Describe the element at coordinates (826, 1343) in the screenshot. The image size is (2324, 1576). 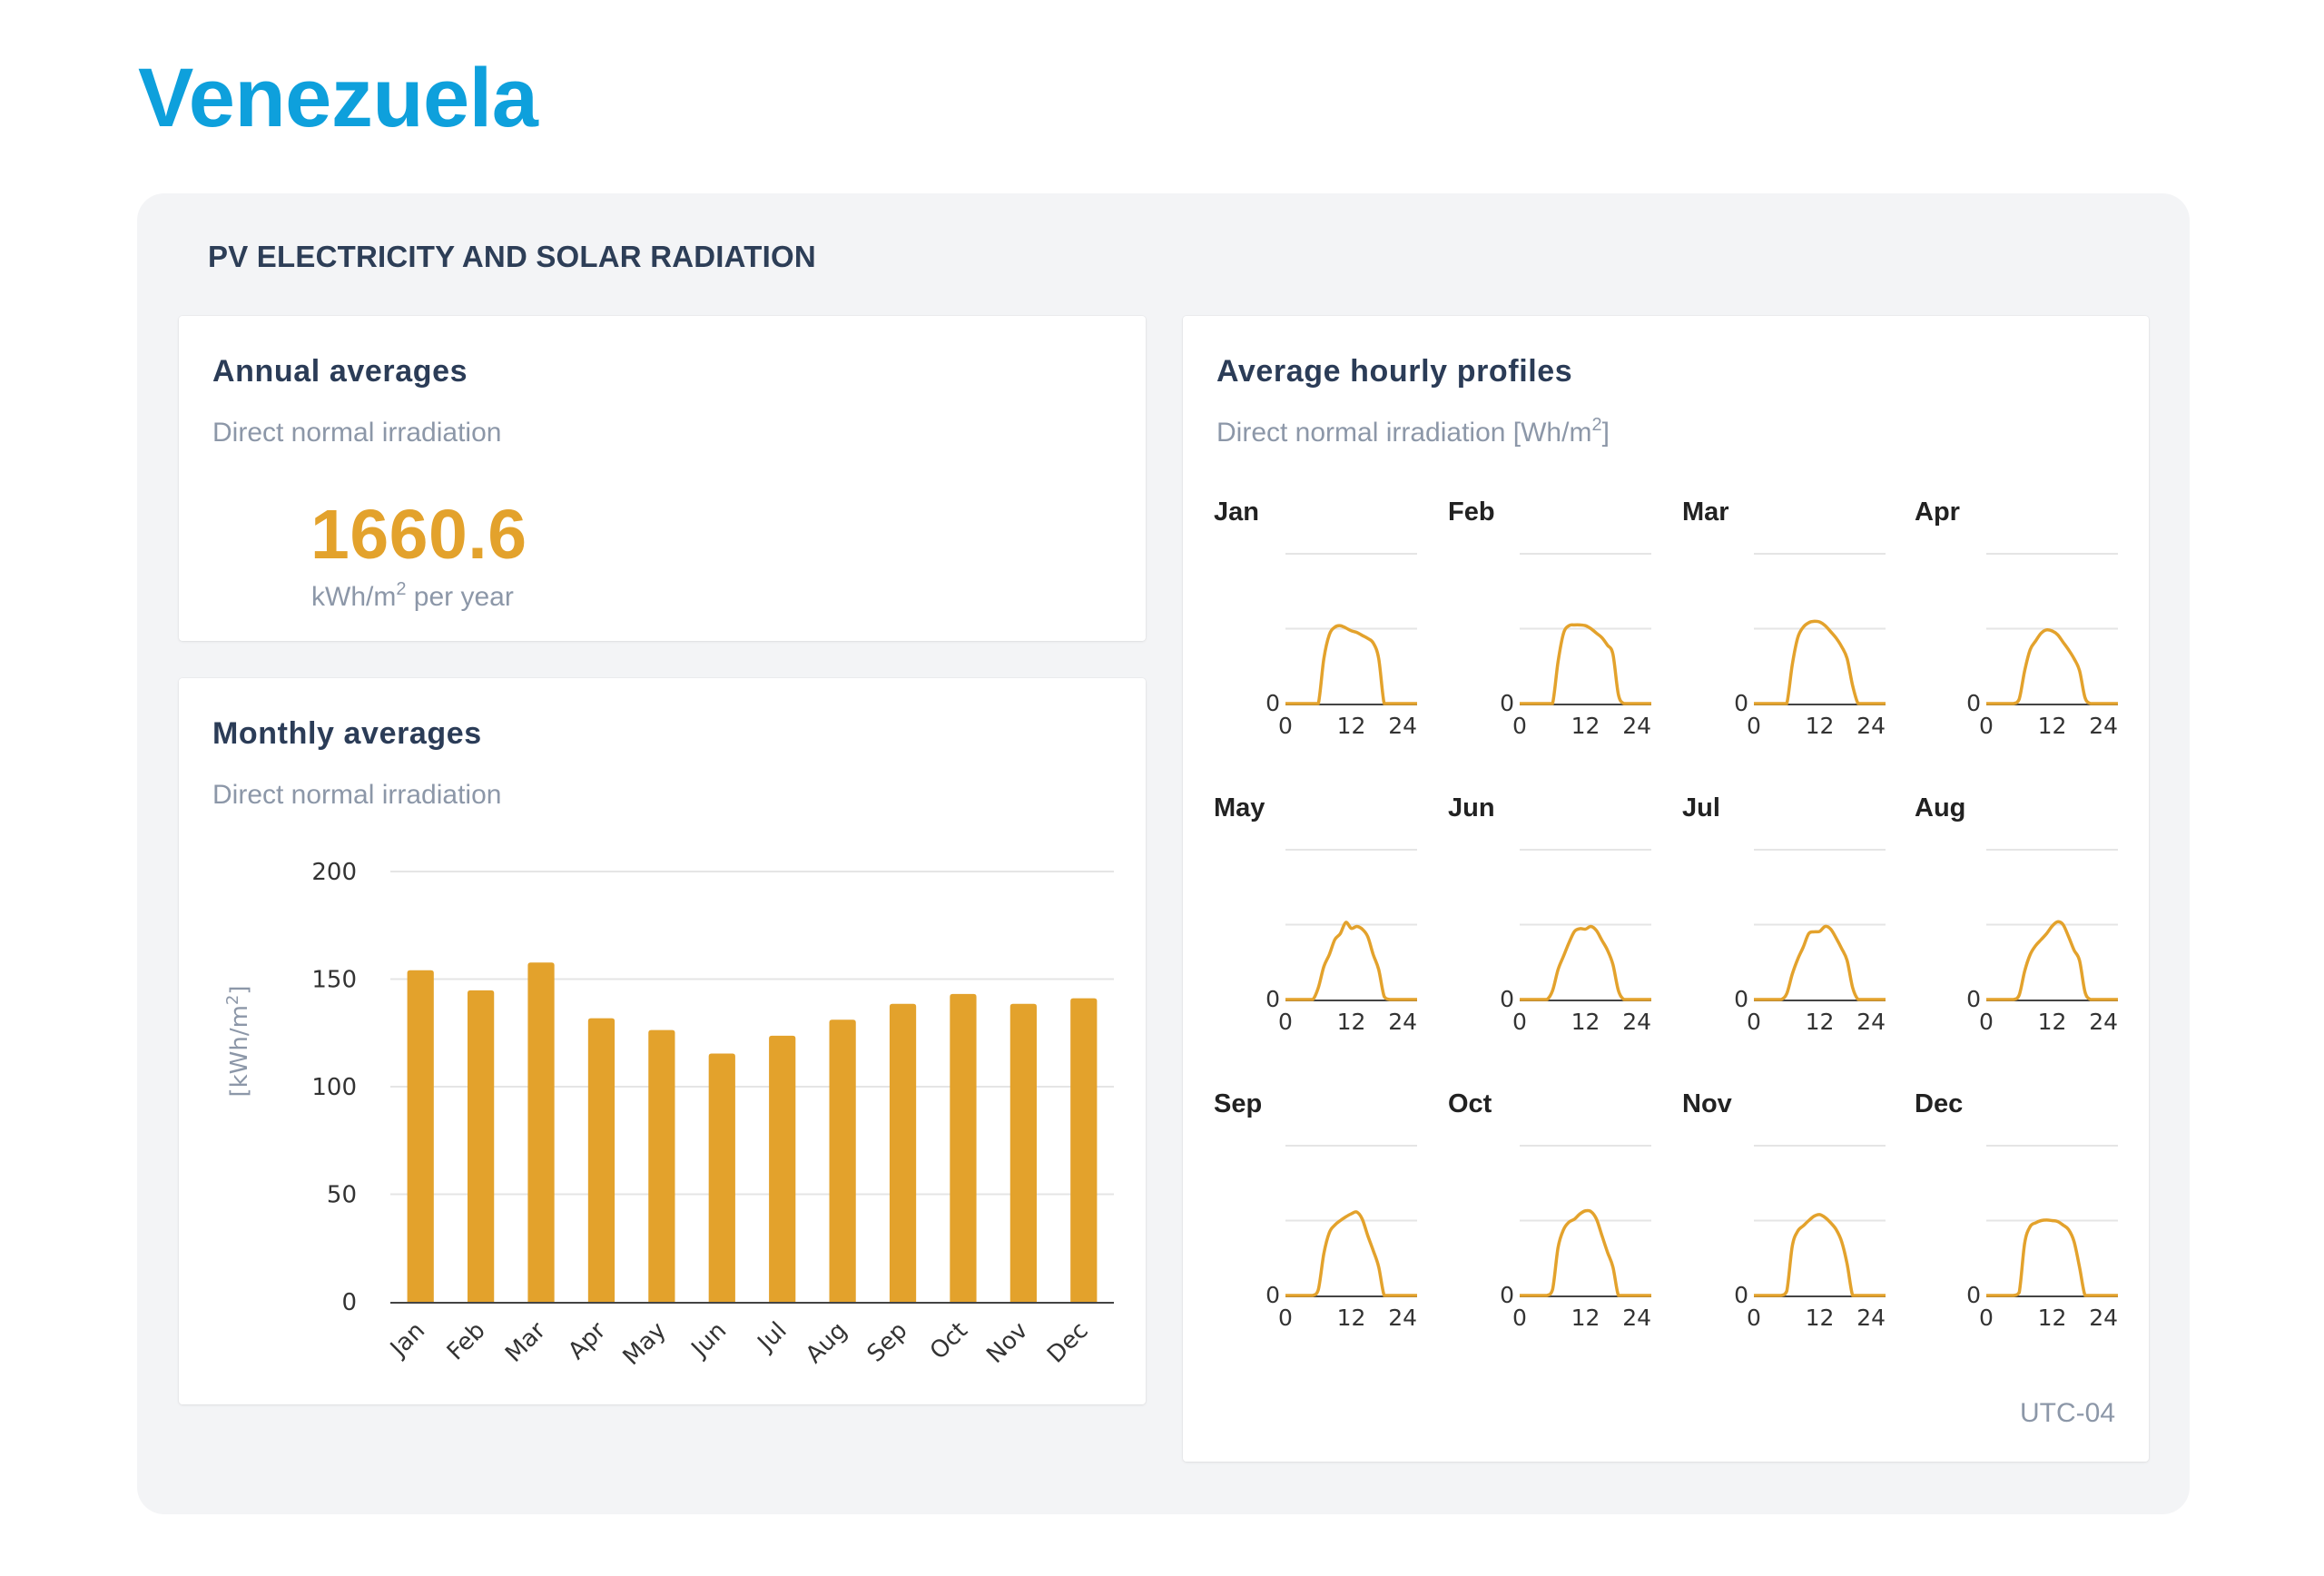
I see `x-tick-label: Aug` at that location.